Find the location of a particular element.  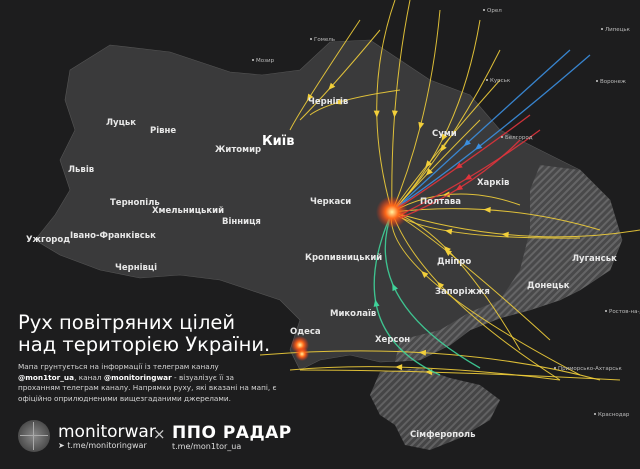

city-label-primorsko: Приморсько-Ахтарськ is located at coordinates (590, 369).